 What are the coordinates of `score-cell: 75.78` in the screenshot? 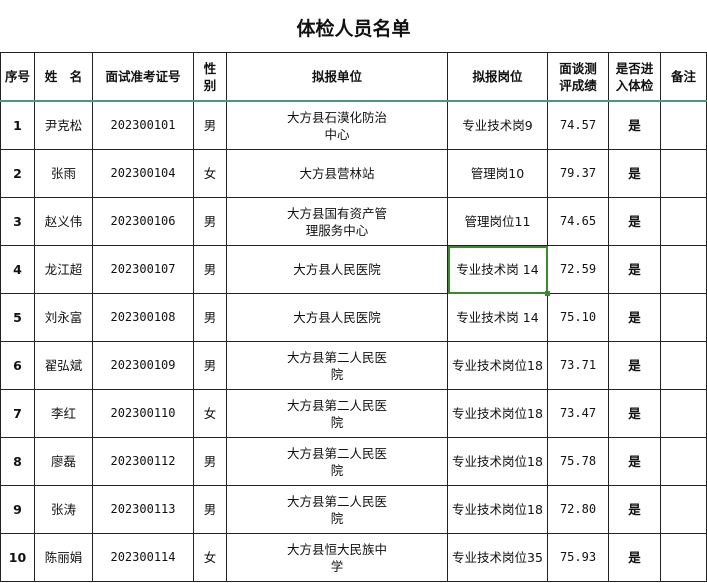 It's located at (578, 461).